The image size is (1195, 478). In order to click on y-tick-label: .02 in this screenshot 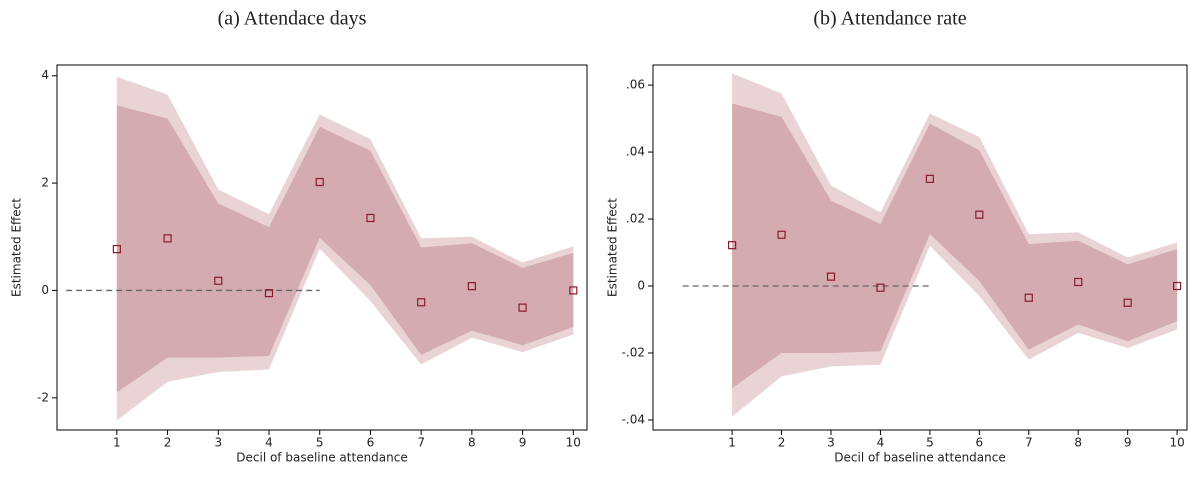, I will do `click(635, 219)`.